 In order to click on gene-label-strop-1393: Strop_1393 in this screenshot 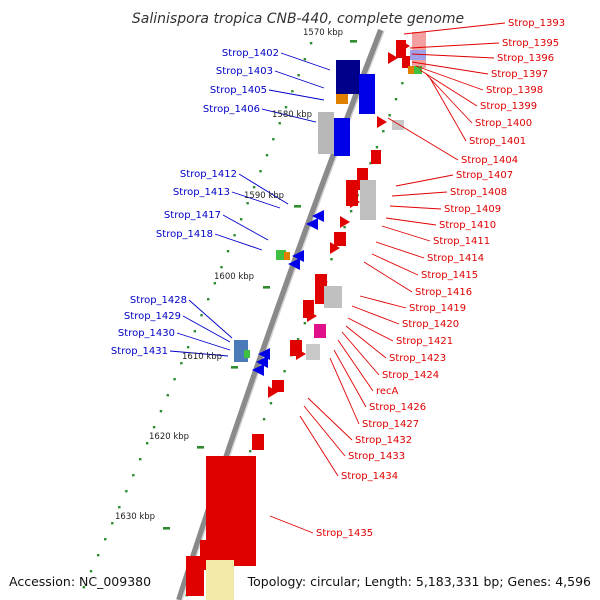, I will do `click(536, 23)`.